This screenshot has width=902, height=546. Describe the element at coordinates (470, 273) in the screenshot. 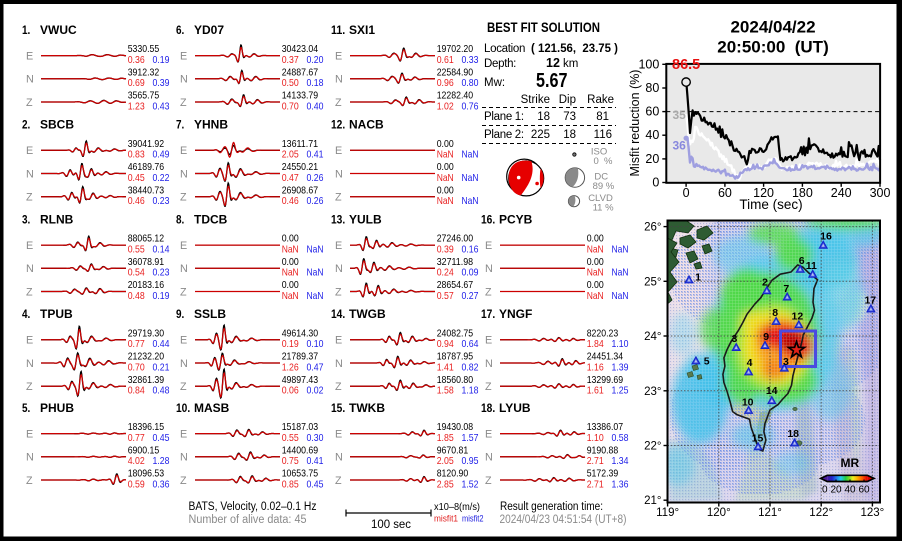

I see `svg-text: 0.09` at that location.